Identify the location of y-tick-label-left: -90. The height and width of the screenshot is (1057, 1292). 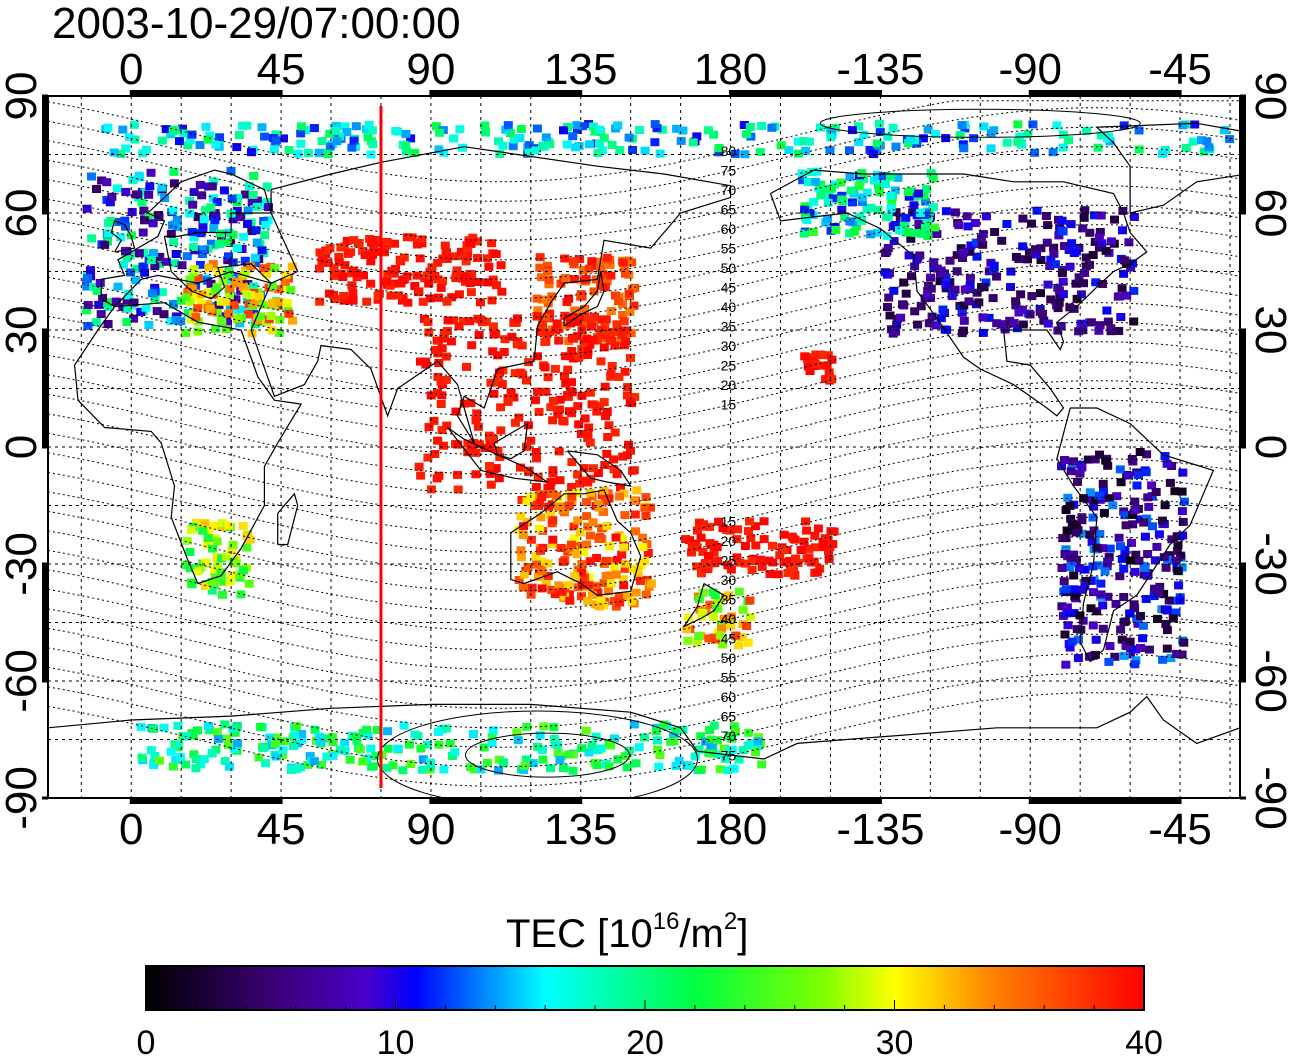
(23, 798).